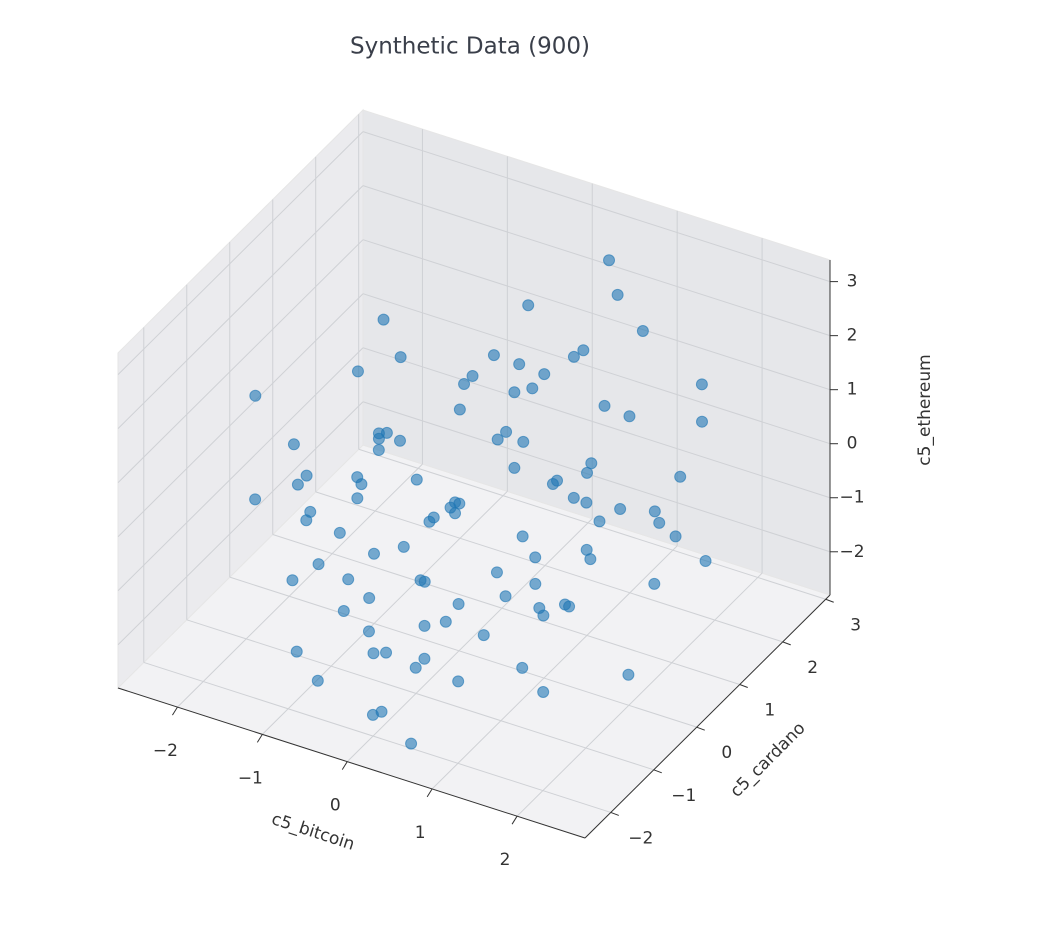 Image resolution: width=1064 pixels, height=936 pixels. Describe the element at coordinates (683, 796) in the screenshot. I see `y-tick-label: −1` at that location.